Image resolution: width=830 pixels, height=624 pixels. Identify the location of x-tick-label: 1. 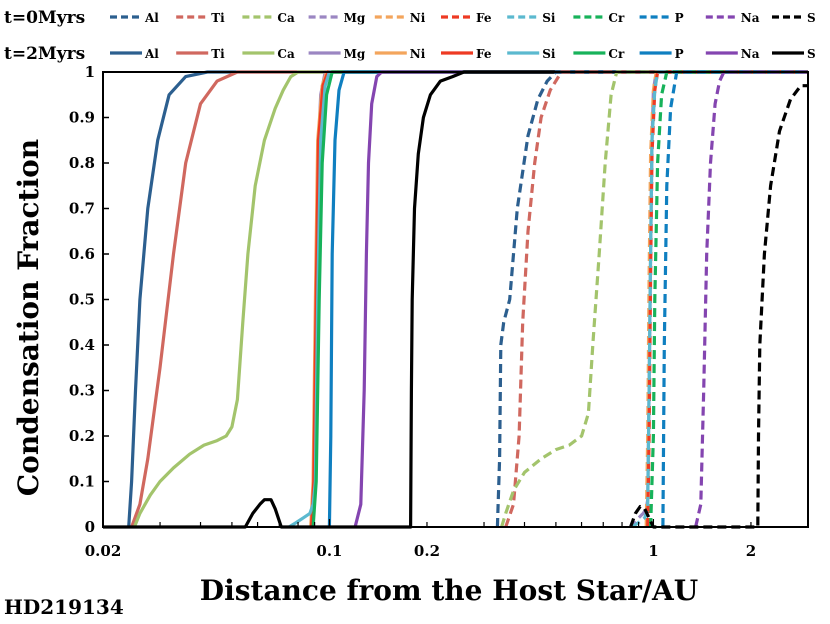
(653, 551).